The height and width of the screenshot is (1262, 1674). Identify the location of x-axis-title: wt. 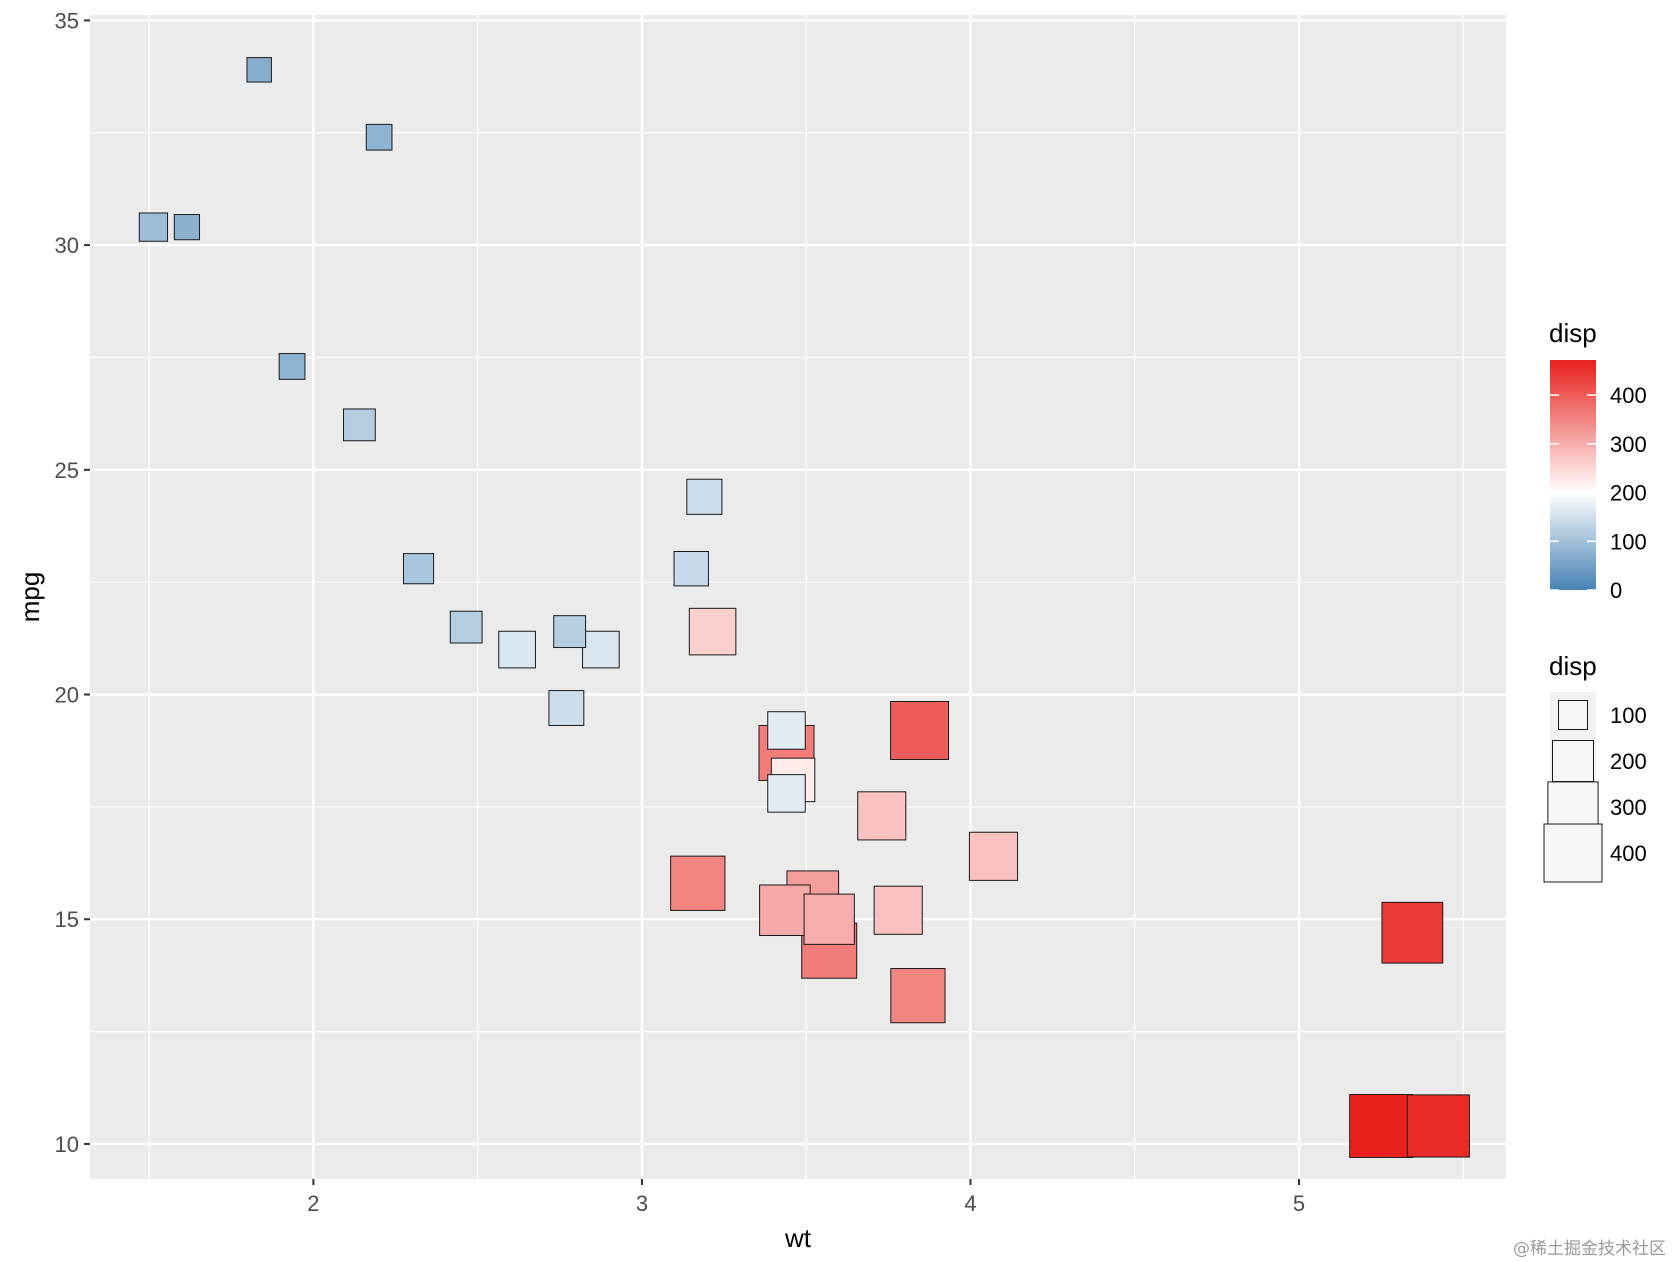
(798, 1238).